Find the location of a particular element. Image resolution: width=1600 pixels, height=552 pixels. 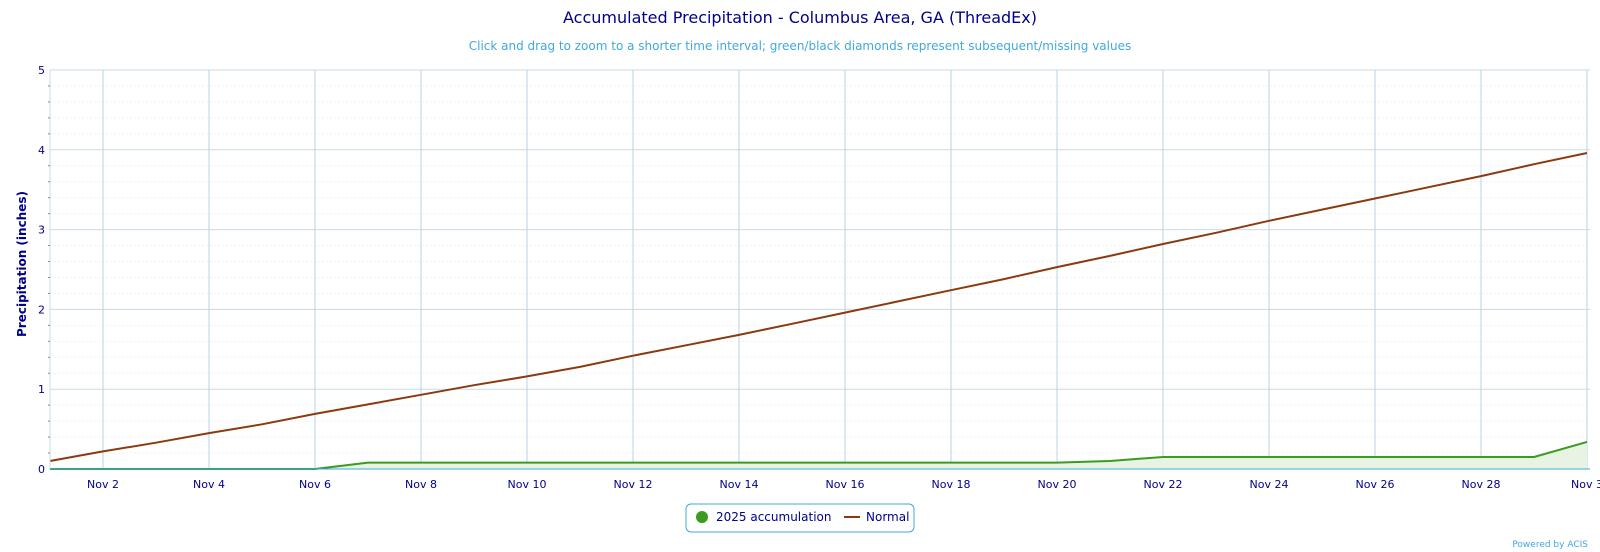

x-tick-label: Nov 18 is located at coordinates (951, 484).